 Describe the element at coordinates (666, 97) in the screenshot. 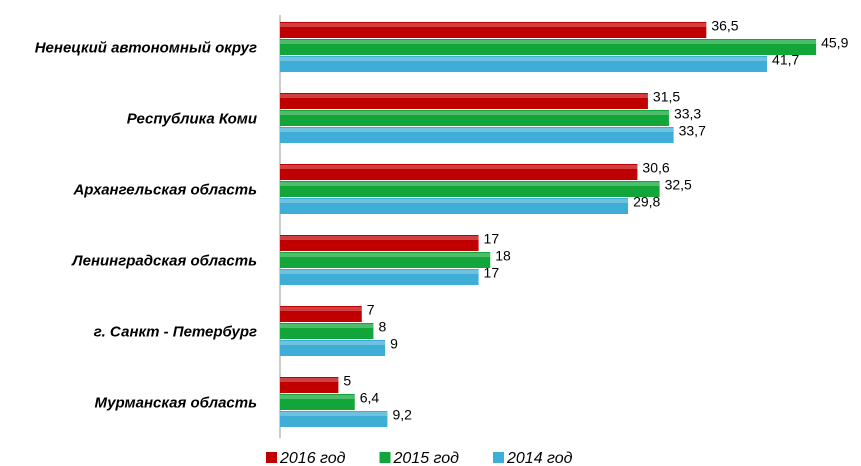

I see `value-label: 31,5` at that location.